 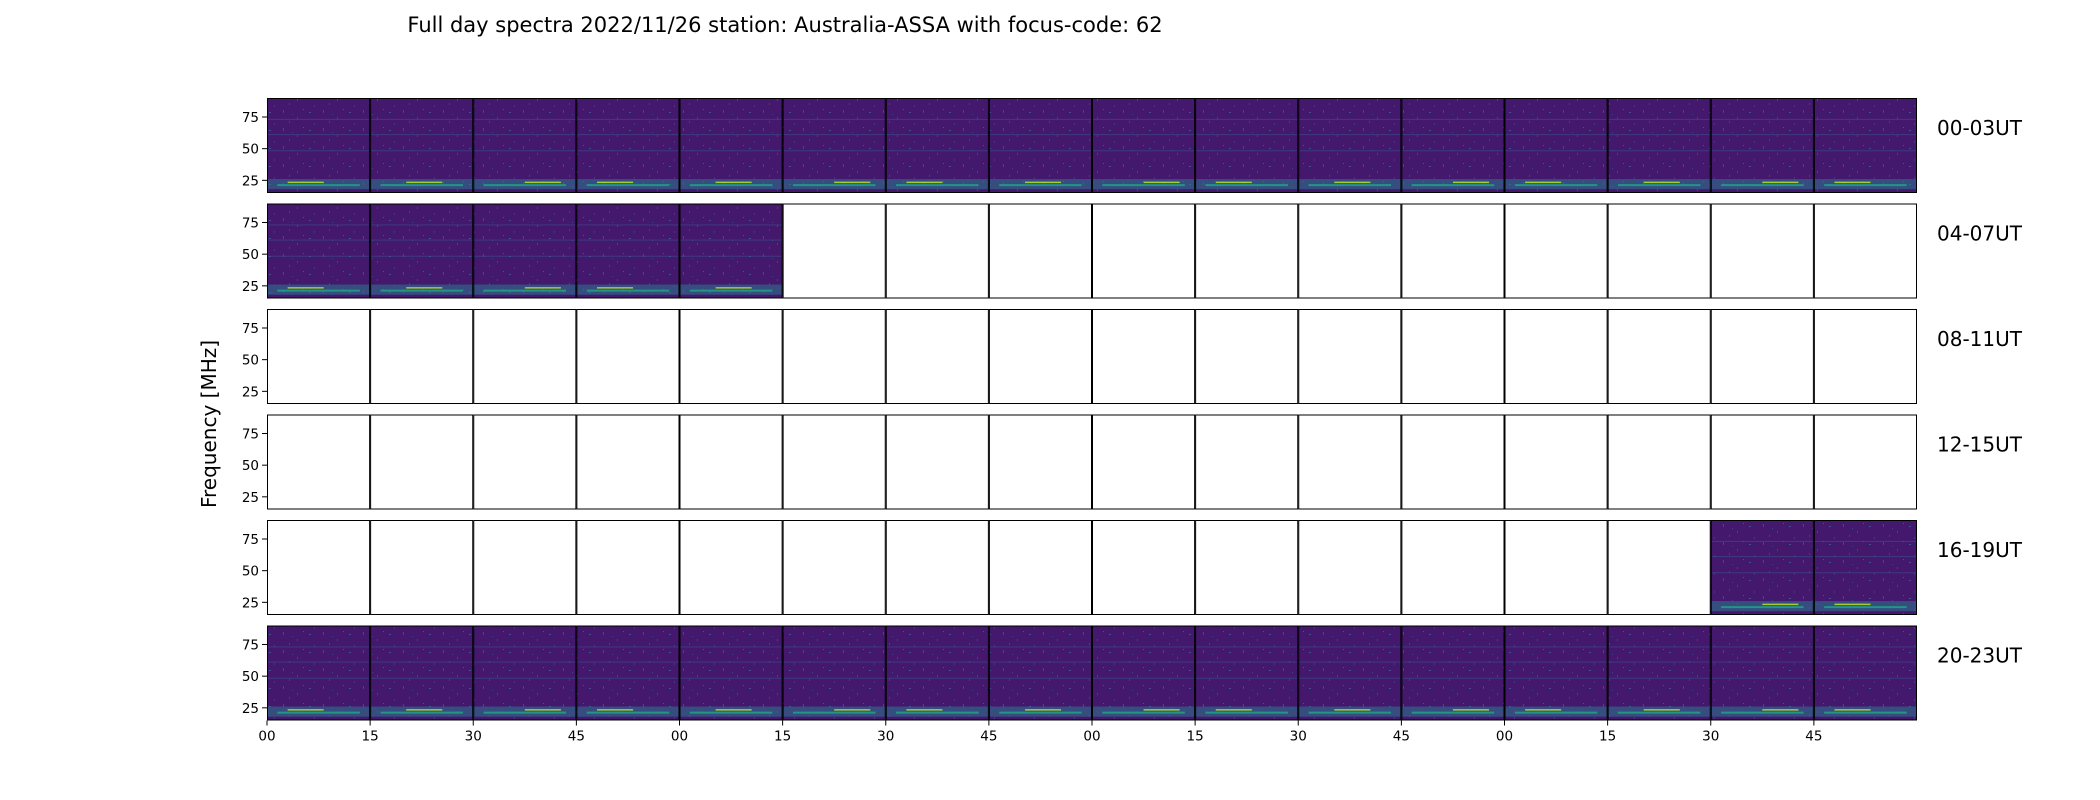 What do you see at coordinates (1865, 251) in the screenshot?
I see `panel-r1-c15` at bounding box center [1865, 251].